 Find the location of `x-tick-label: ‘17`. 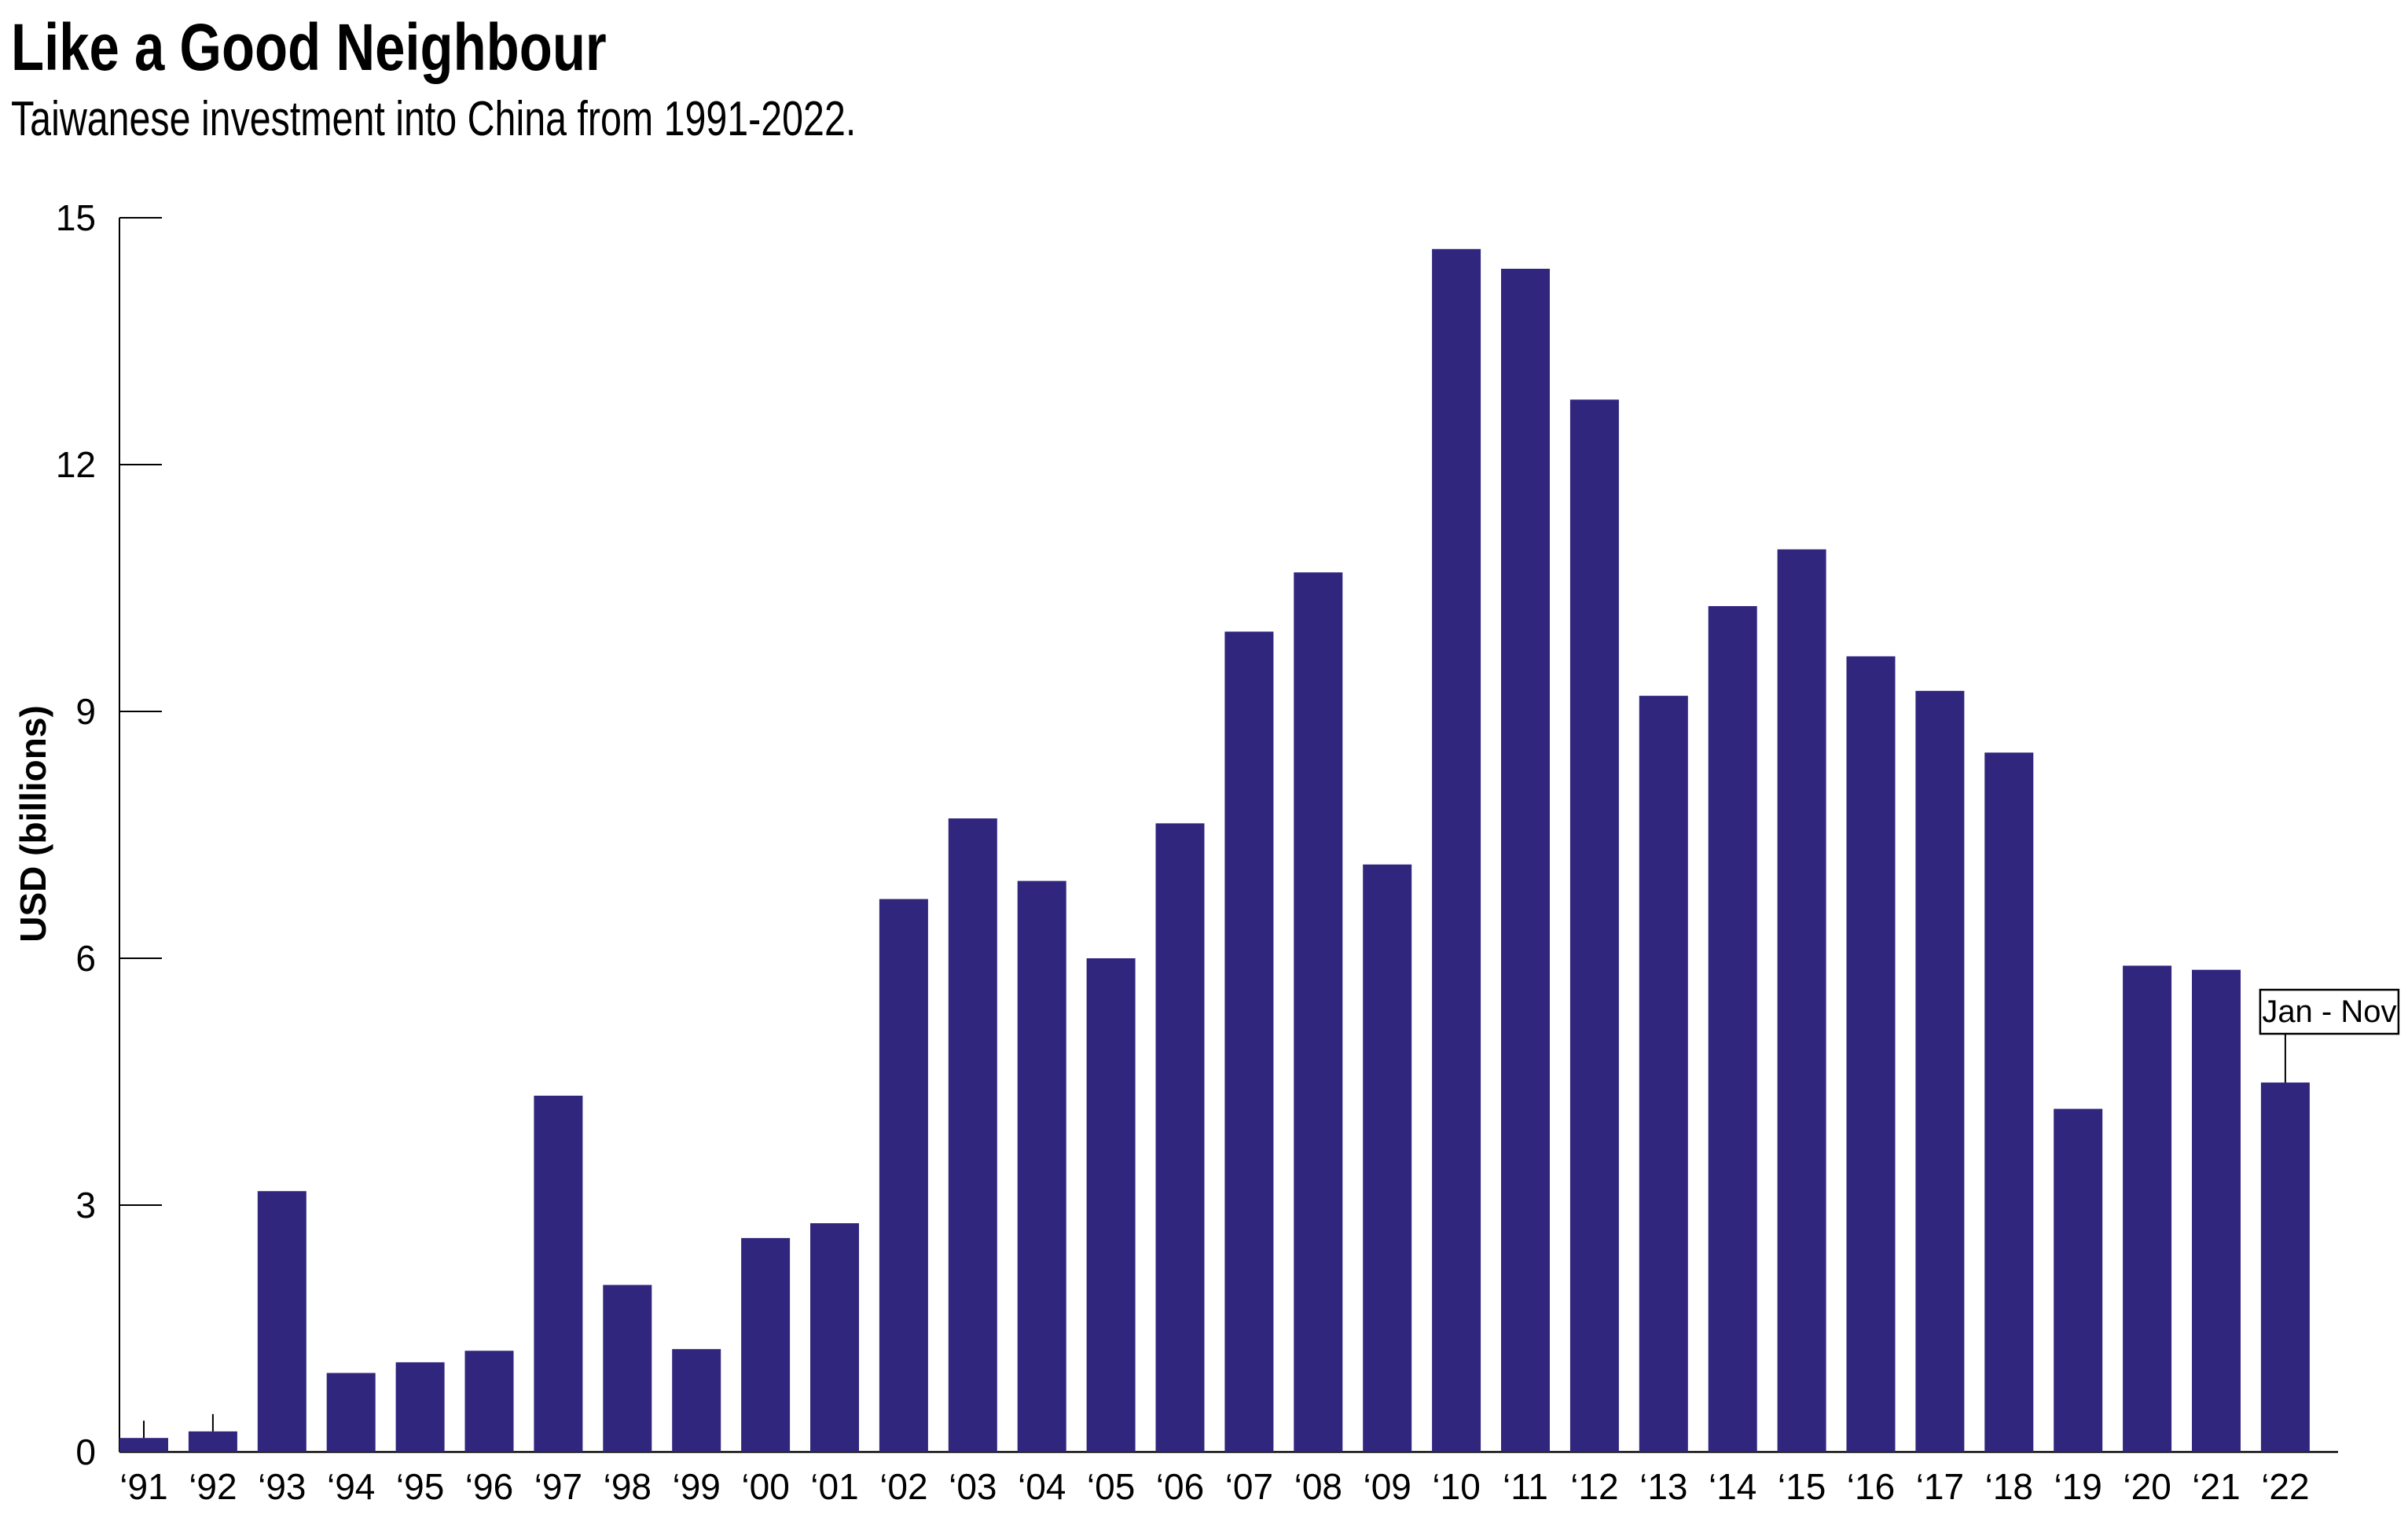

x-tick-label: ‘17 is located at coordinates (1940, 1487).